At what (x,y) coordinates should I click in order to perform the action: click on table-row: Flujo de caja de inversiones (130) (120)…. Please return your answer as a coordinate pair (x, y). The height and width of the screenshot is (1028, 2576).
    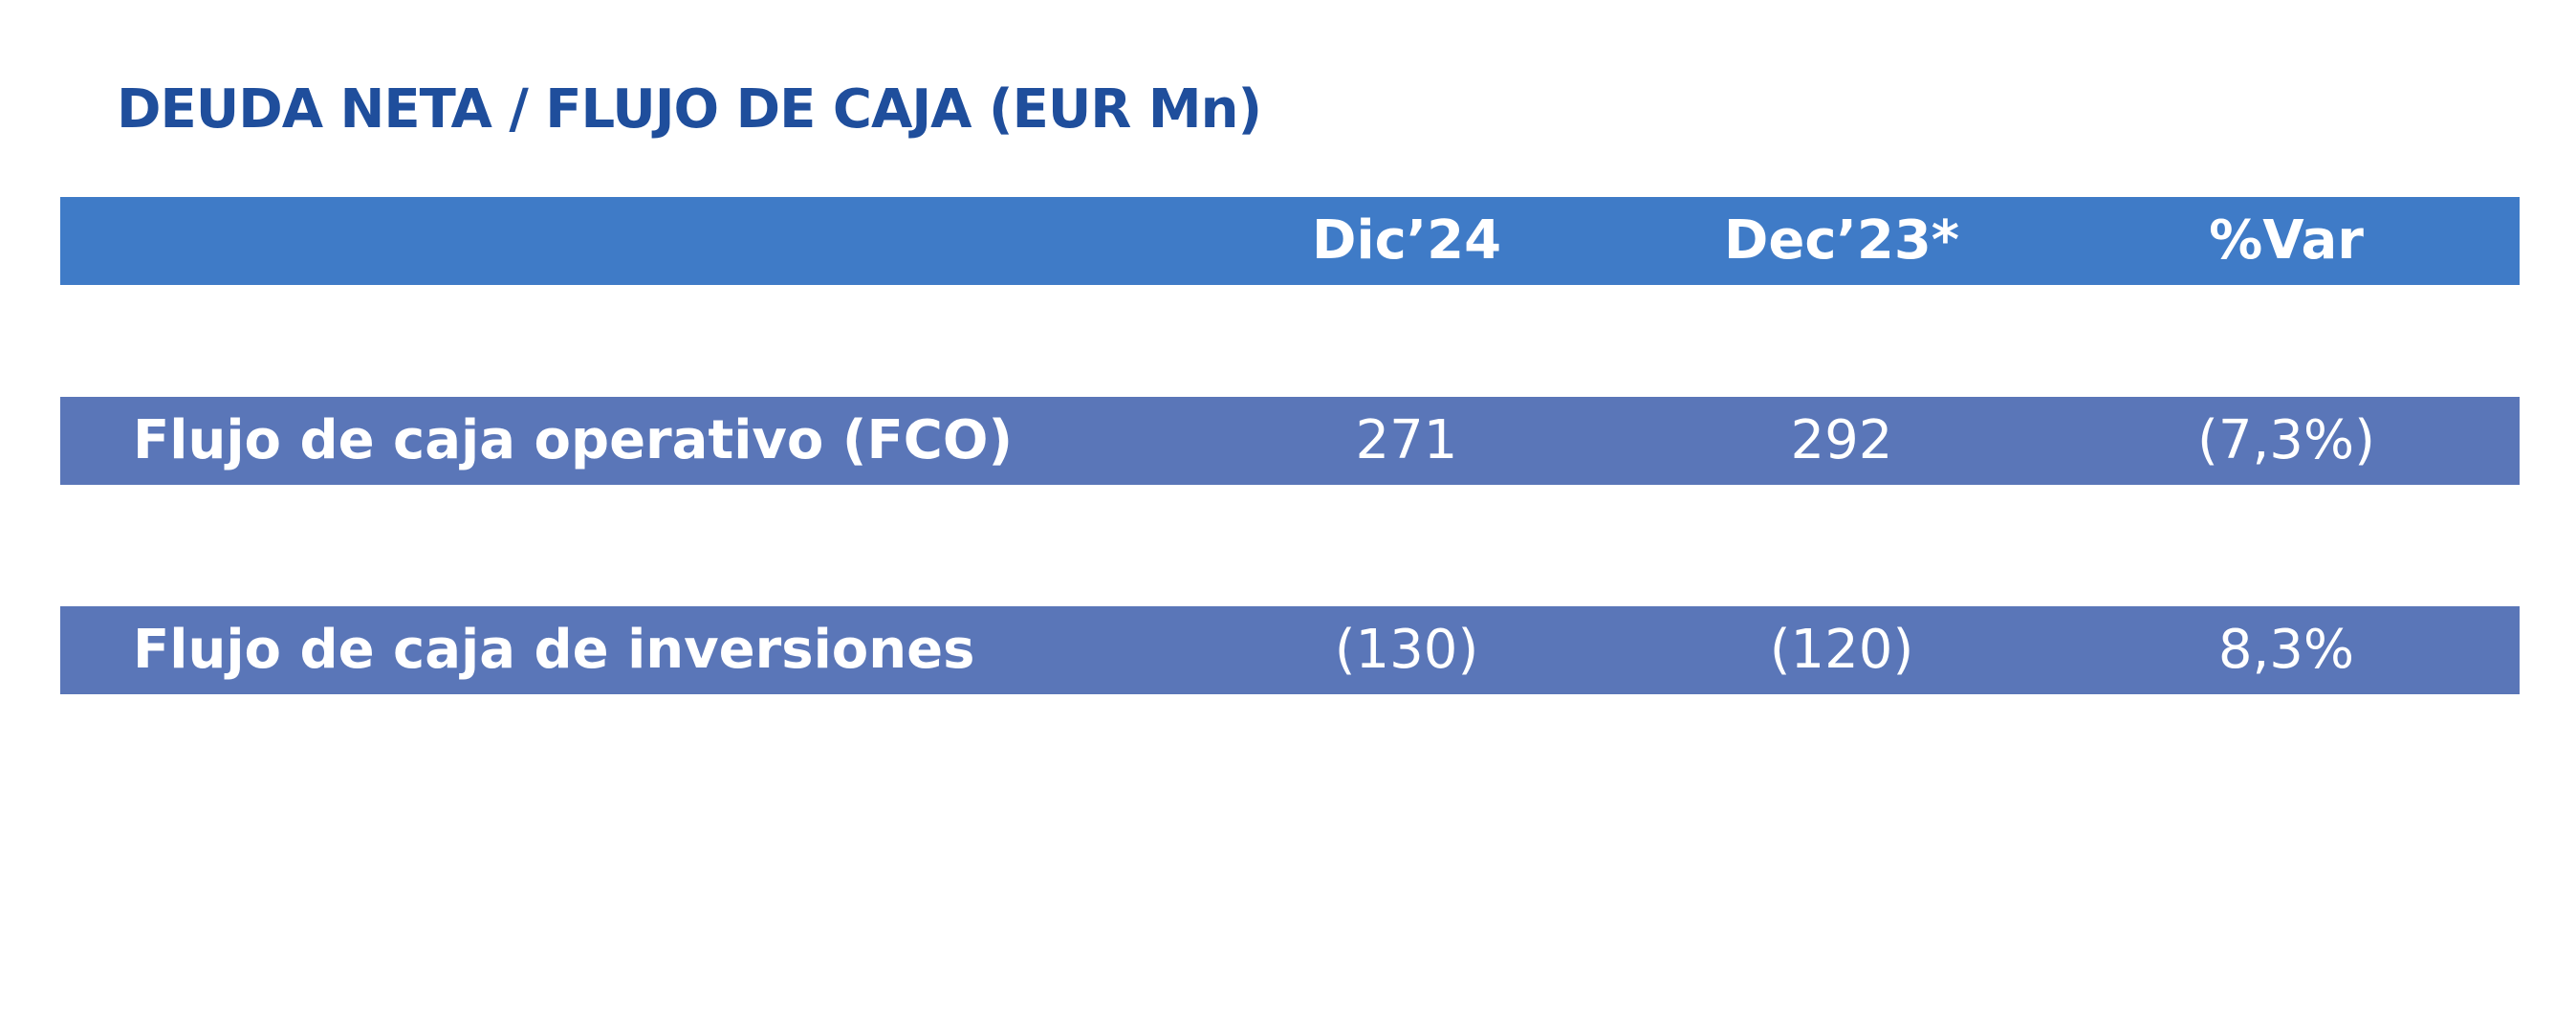
    Looking at the image, I should click on (1290, 650).